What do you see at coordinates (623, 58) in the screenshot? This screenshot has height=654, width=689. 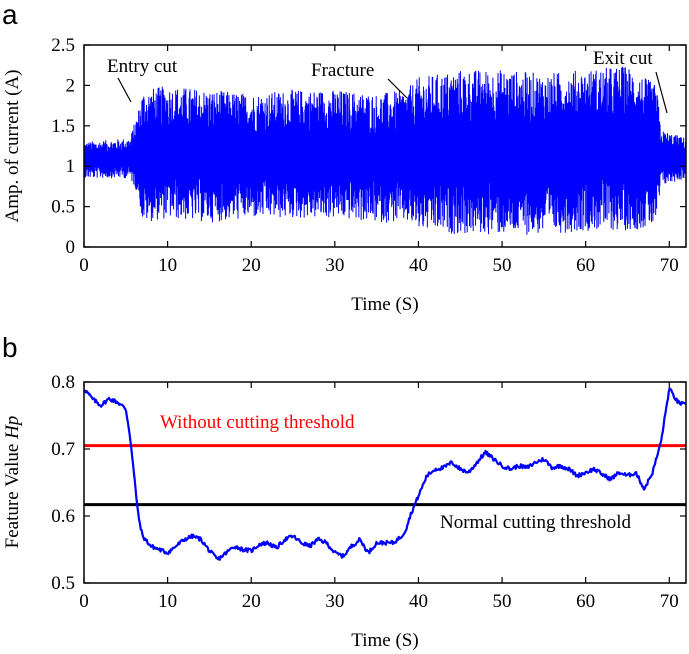 I see `exit-cut-annotation: Exit cut` at bounding box center [623, 58].